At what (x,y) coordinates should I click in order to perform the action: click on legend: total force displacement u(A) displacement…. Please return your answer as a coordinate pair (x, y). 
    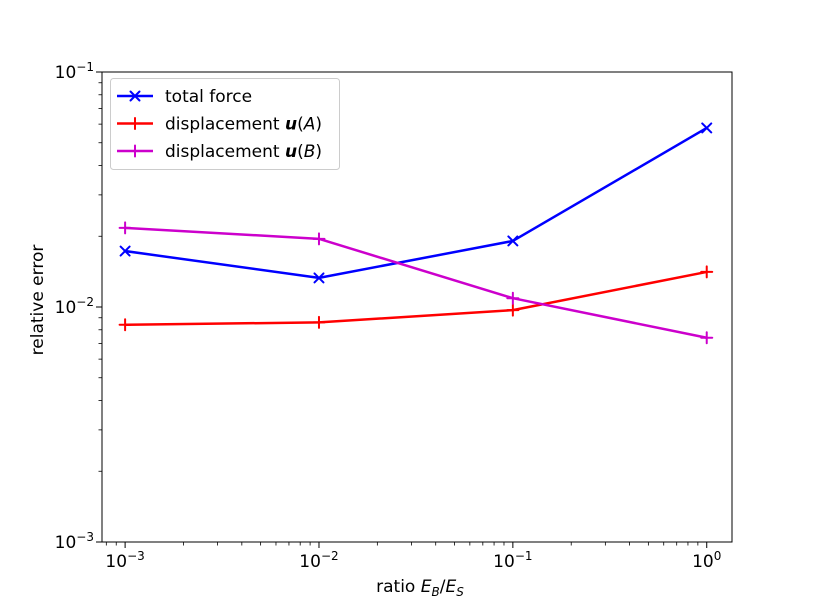
    Looking at the image, I should click on (225, 124).